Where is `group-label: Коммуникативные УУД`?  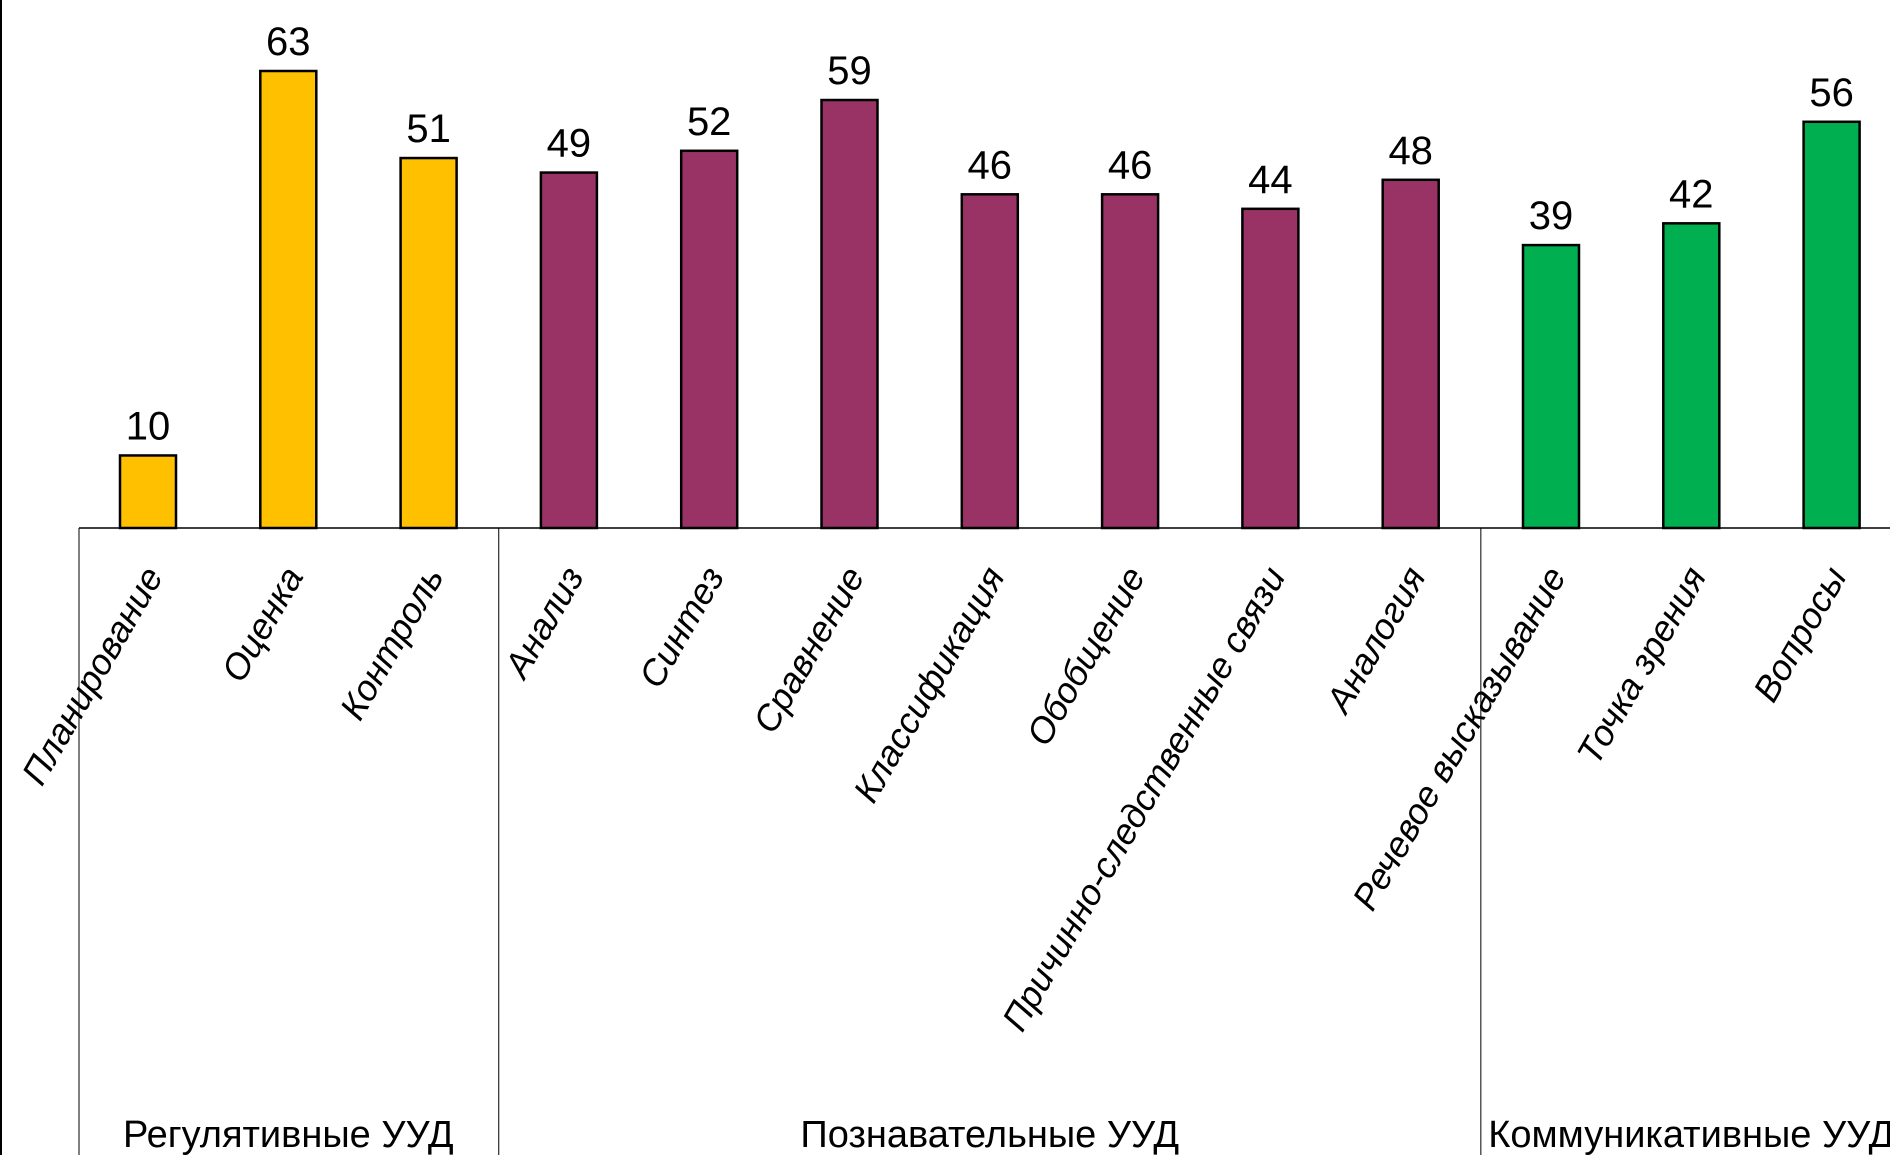 group-label: Коммуникативные УУД is located at coordinates (1689, 1134).